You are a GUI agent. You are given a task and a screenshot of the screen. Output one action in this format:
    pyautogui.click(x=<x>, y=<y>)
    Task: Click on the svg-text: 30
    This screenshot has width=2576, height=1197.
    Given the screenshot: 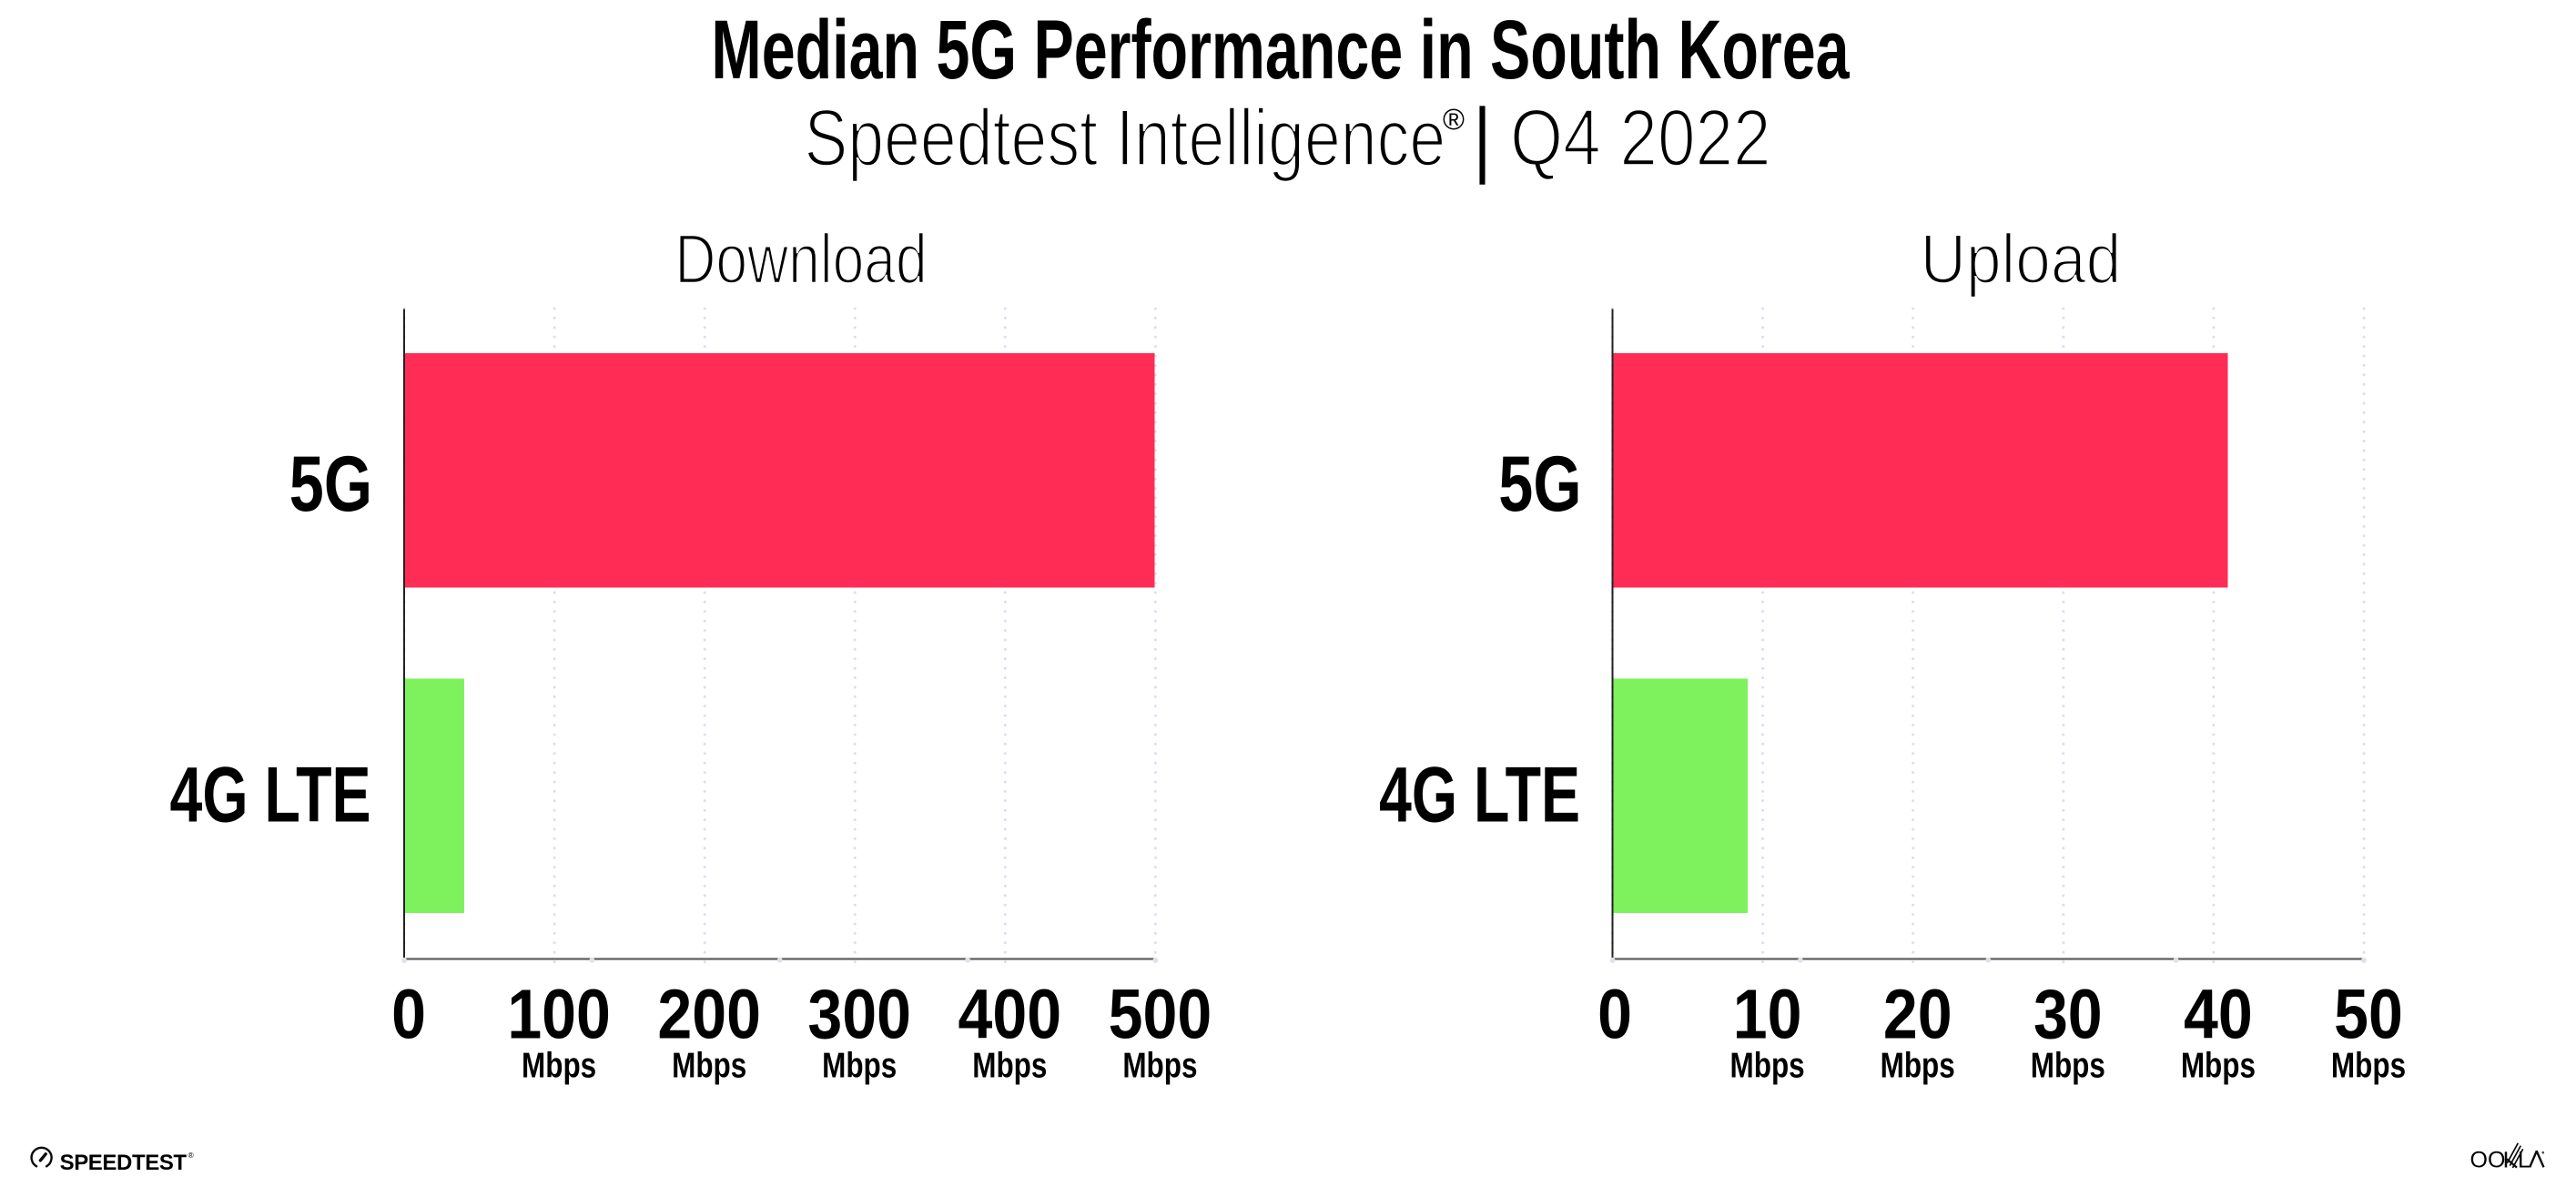 What is the action you would take?
    pyautogui.click(x=2068, y=1015)
    